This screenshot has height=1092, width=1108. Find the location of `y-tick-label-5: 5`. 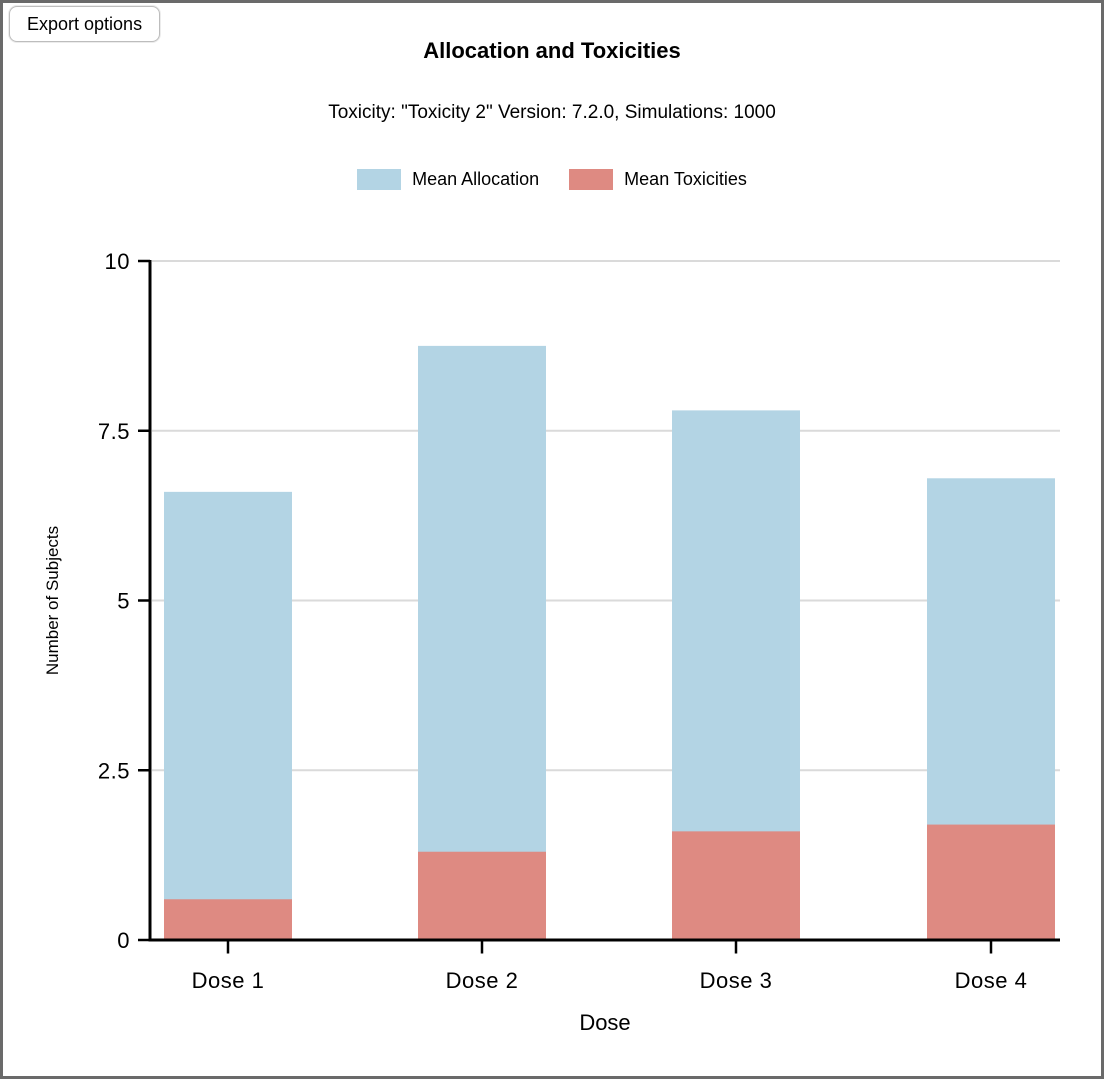

y-tick-label-5: 5 is located at coordinates (123, 601).